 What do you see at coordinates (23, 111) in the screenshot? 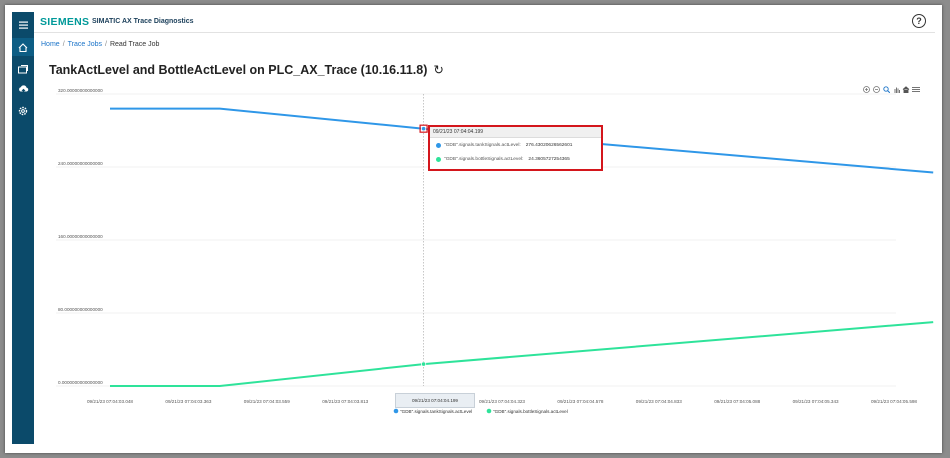
I see `gear-icon` at bounding box center [23, 111].